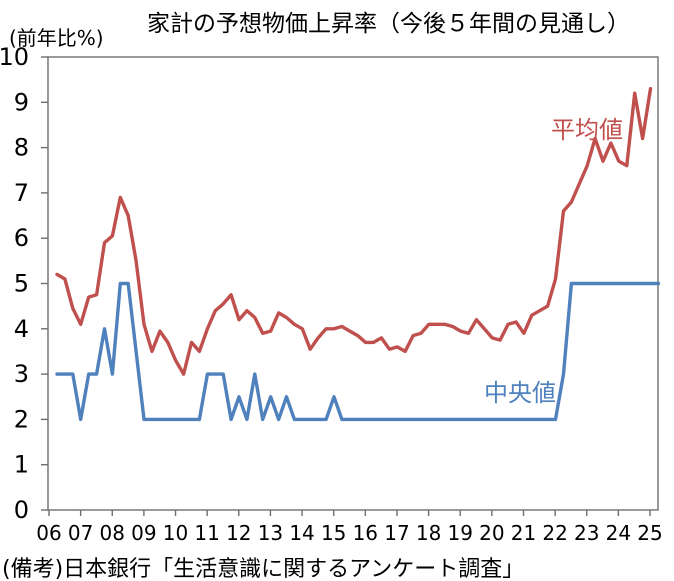  I want to click on y-tick-label: 4, so click(21, 329).